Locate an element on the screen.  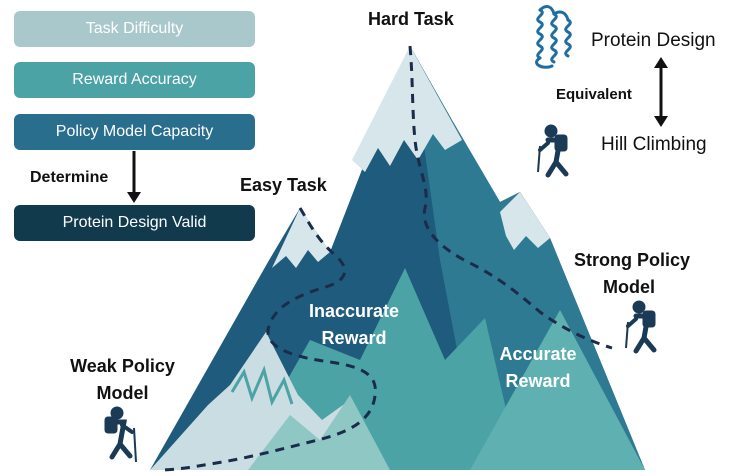
strong-hiker-icon is located at coordinates (641, 327).